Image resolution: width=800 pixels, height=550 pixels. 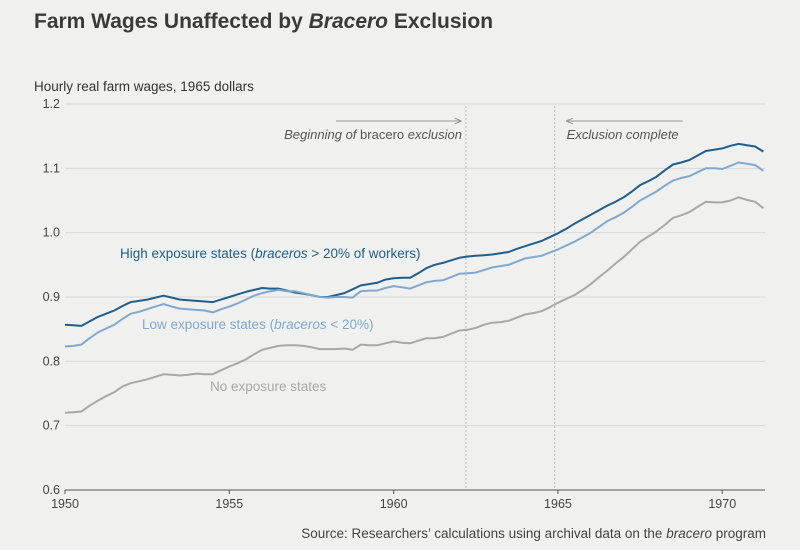 I want to click on title-text-start: Farm Wages Unaffected by, so click(x=171, y=21).